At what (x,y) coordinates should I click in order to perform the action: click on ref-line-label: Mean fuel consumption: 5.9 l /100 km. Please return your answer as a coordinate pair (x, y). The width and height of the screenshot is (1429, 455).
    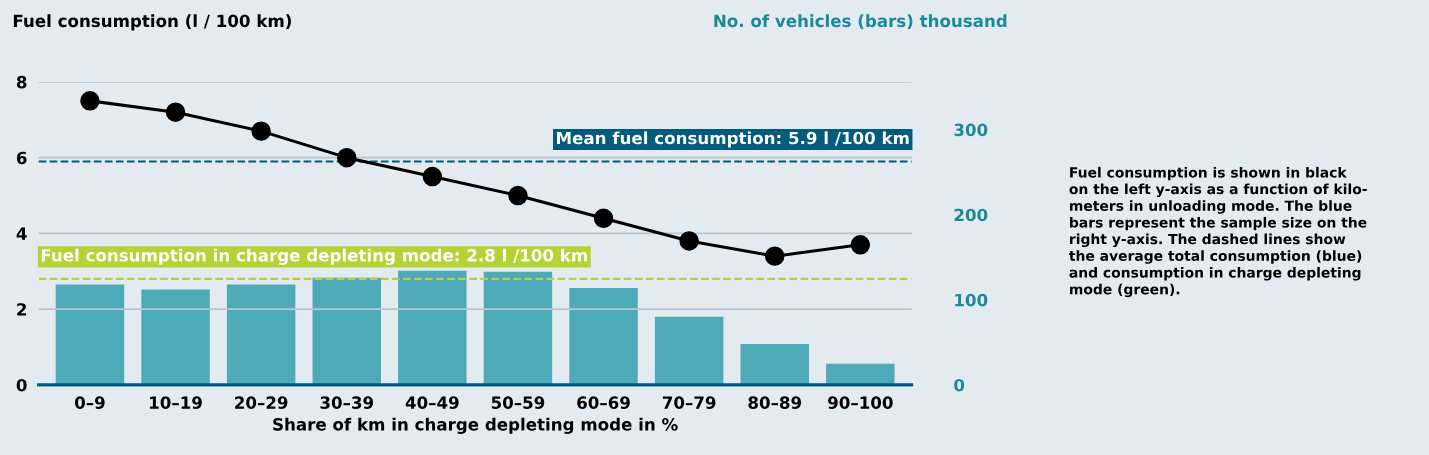
    Looking at the image, I should click on (733, 139).